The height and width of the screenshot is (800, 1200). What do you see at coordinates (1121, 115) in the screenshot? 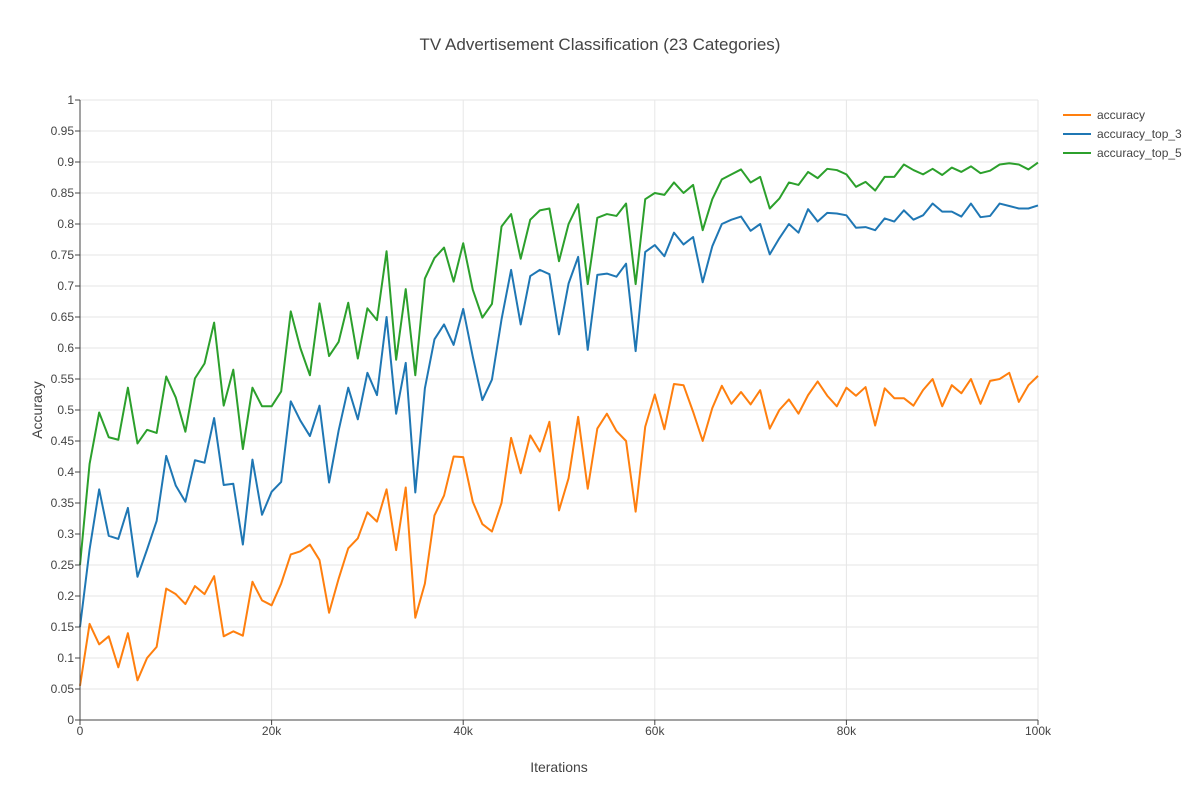
I see `legend-label: accuracy` at bounding box center [1121, 115].